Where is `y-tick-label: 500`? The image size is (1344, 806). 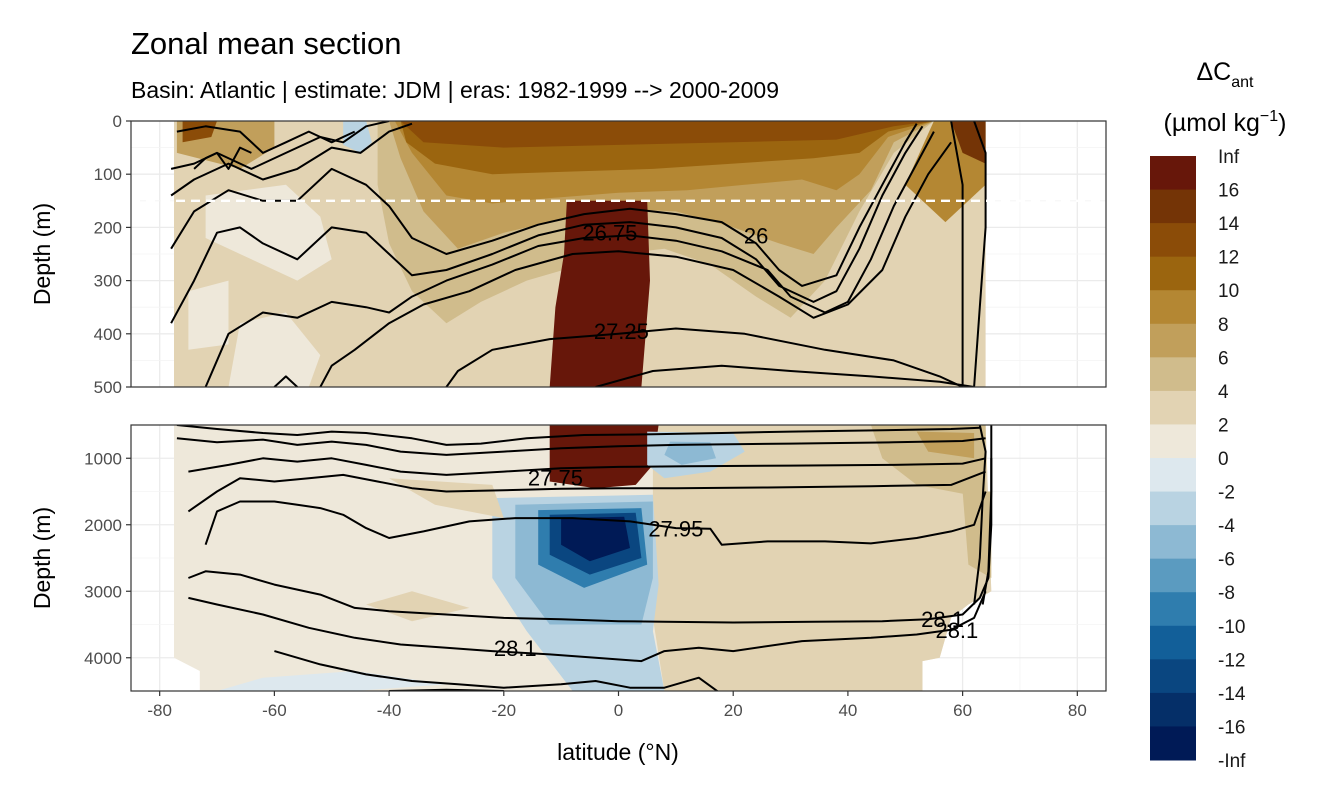
y-tick-label: 500 is located at coordinates (108, 387).